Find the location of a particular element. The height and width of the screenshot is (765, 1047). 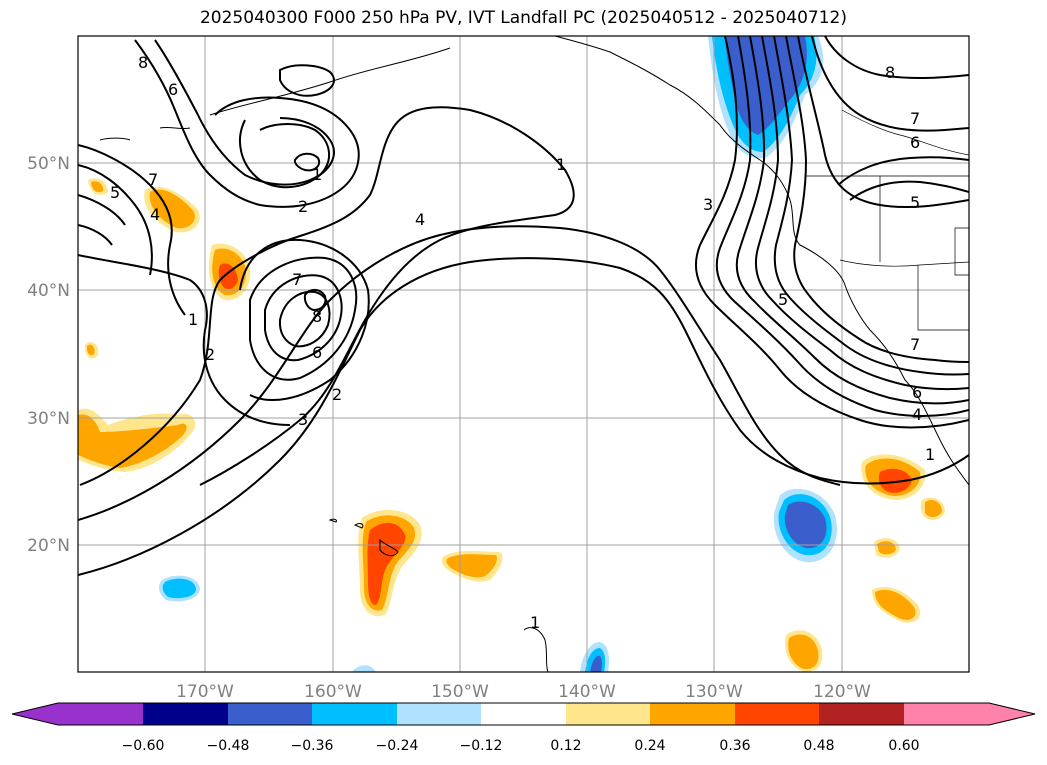

lon-tick-label: 130°W is located at coordinates (714, 692).